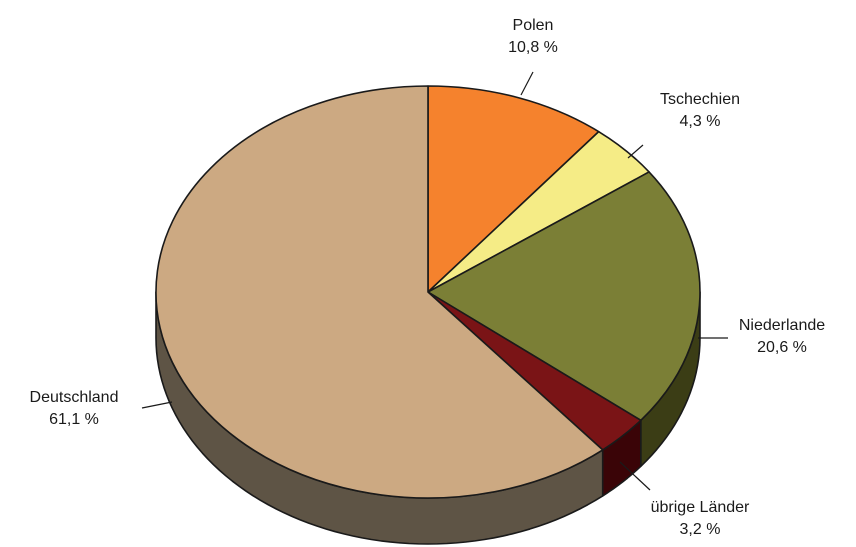  I want to click on slice-label-niederlande: Niederlande, so click(782, 325).